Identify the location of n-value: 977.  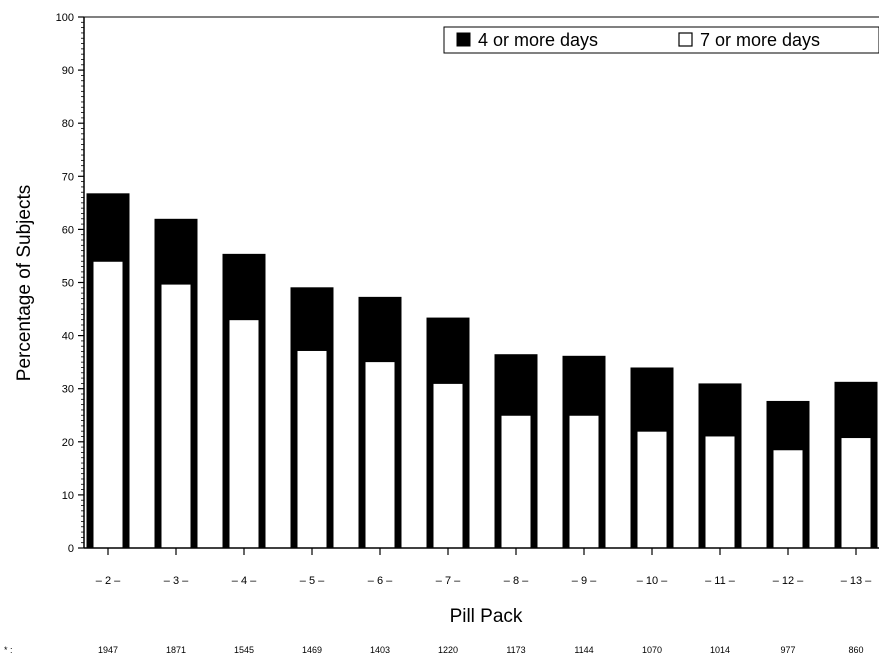
(787, 650).